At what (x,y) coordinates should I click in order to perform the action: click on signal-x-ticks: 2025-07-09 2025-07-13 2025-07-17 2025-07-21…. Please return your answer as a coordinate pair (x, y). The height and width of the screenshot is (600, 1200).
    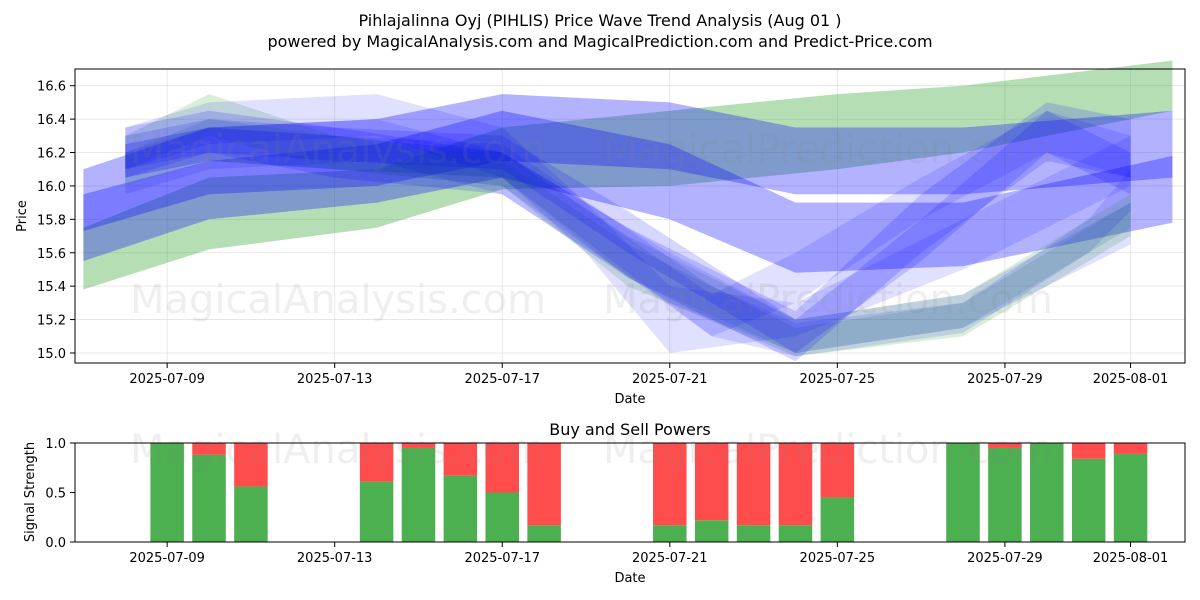
    Looking at the image, I should click on (648, 554).